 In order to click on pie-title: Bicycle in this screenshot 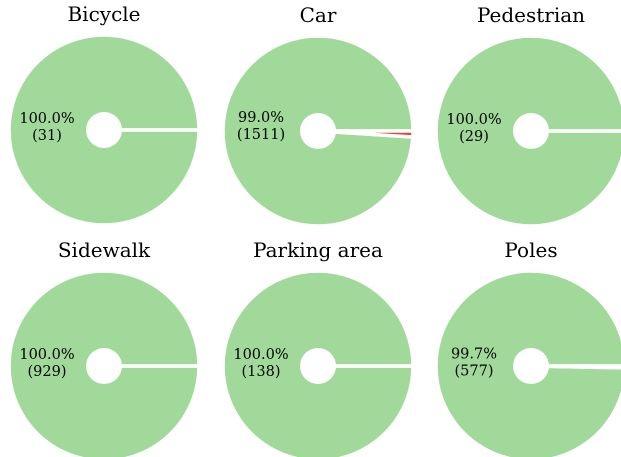, I will do `click(103, 14)`.